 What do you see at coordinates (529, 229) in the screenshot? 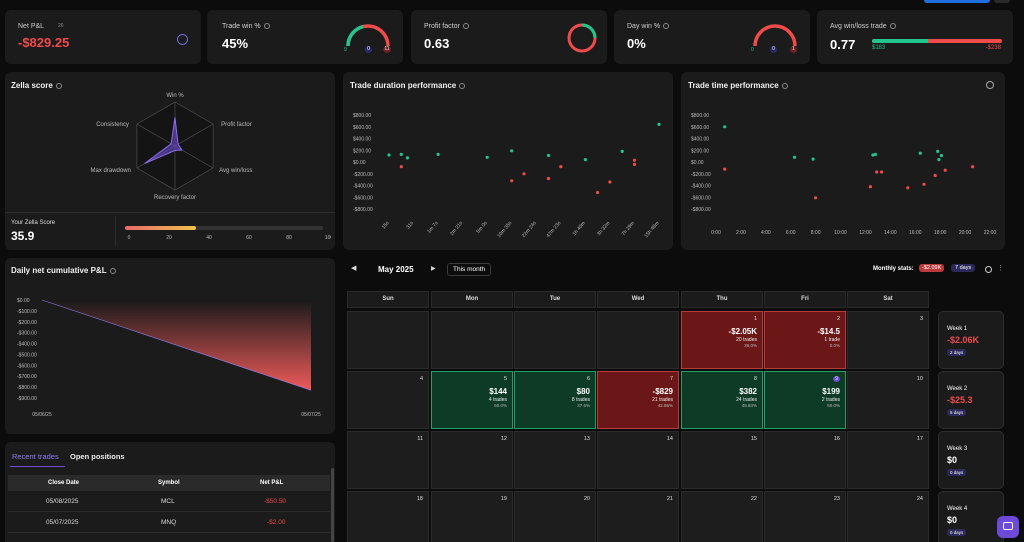
I see `duration-x-tick: 22m 24s` at bounding box center [529, 229].